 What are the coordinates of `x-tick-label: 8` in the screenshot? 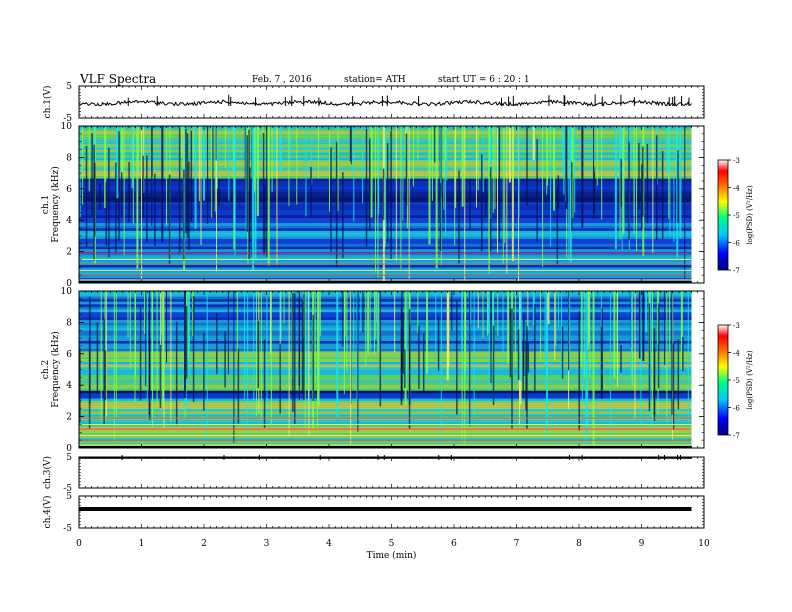 It's located at (579, 544).